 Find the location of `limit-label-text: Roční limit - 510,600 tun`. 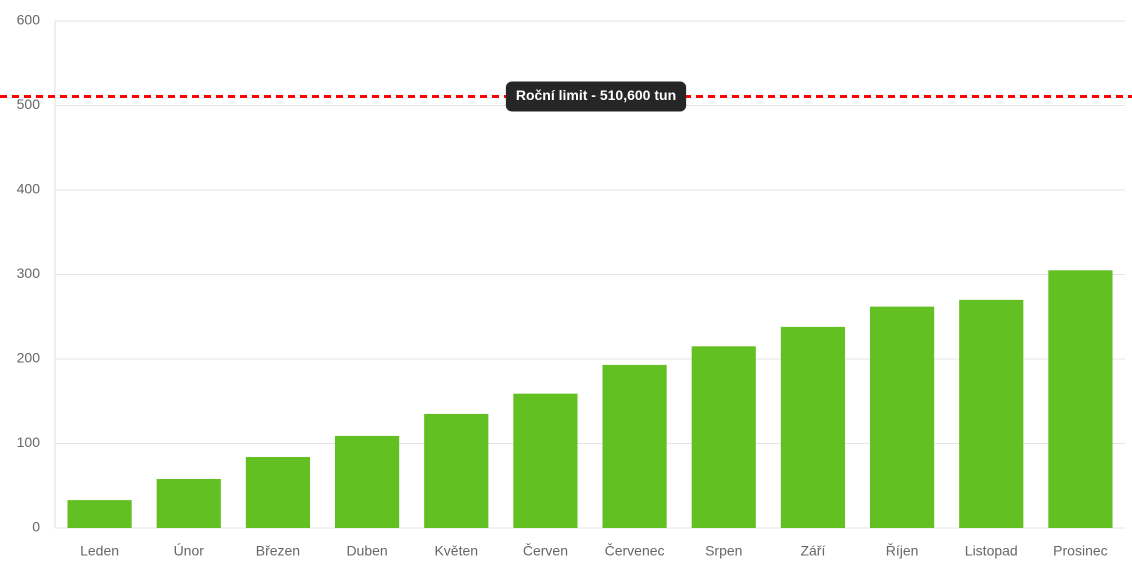

limit-label-text: Roční limit - 510,600 tun is located at coordinates (596, 95).